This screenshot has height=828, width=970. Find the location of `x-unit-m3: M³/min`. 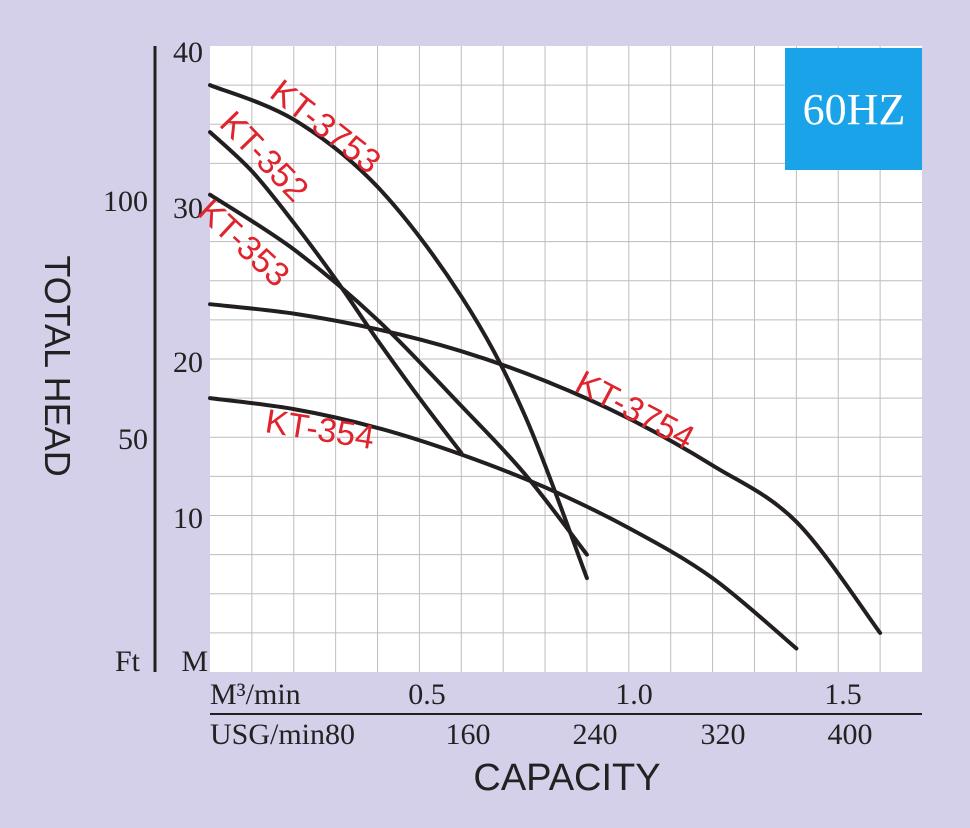

x-unit-m3: M³/min is located at coordinates (255, 694).